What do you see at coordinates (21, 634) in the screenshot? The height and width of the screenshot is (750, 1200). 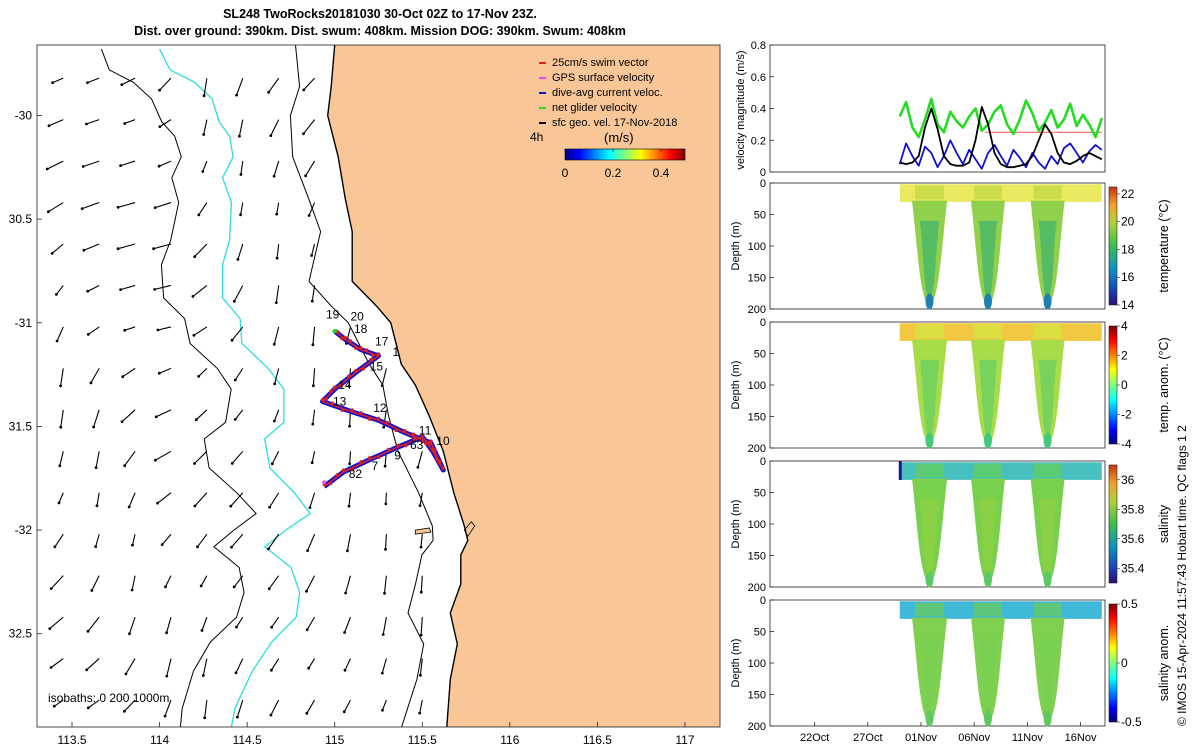 I see `map-y-tick-label: 32.5` at bounding box center [21, 634].